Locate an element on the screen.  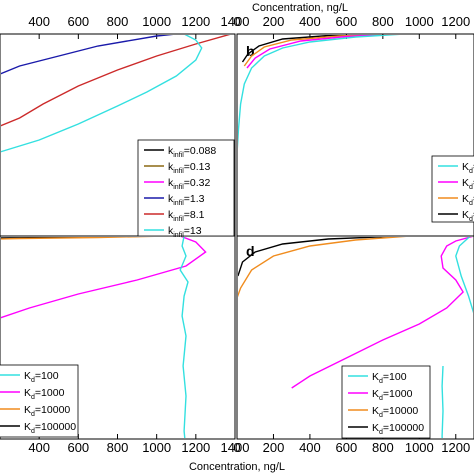
panel-d-legend-label-0: Kd=100 is located at coordinates (389, 378).